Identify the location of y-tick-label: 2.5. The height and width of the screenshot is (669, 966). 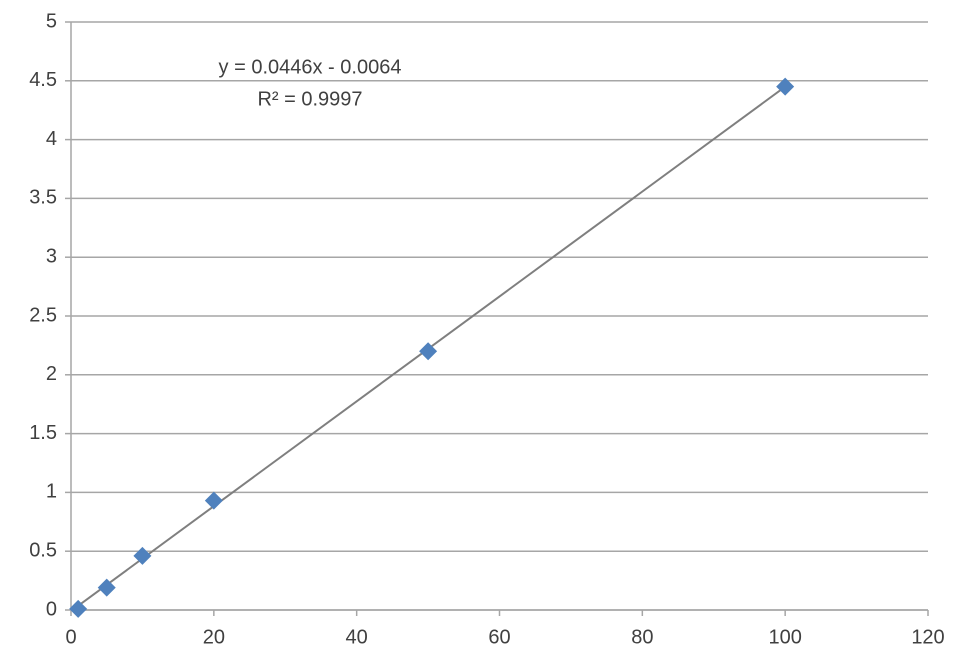
(43, 315).